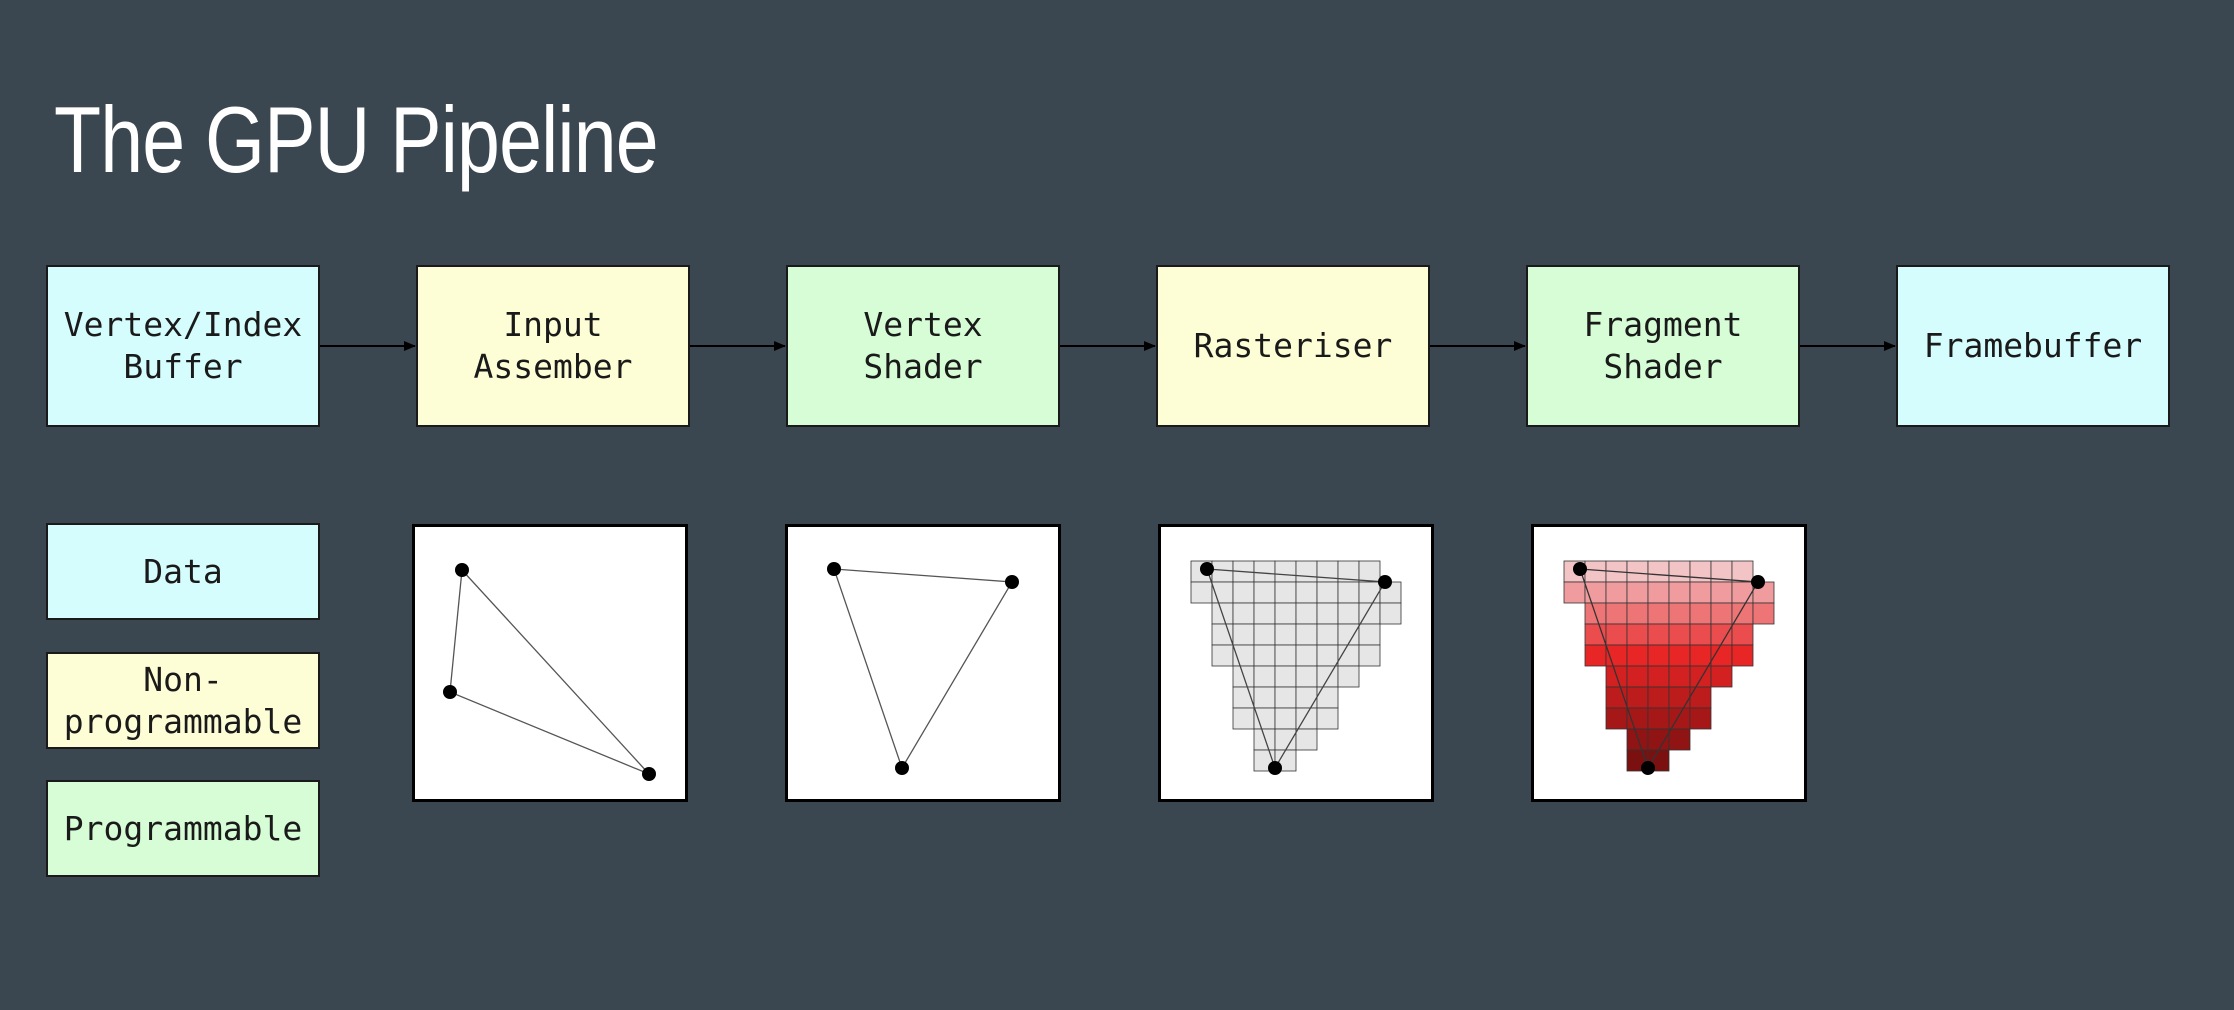 This screenshot has height=1010, width=2234. I want to click on panel-rasteriser, so click(1296, 663).